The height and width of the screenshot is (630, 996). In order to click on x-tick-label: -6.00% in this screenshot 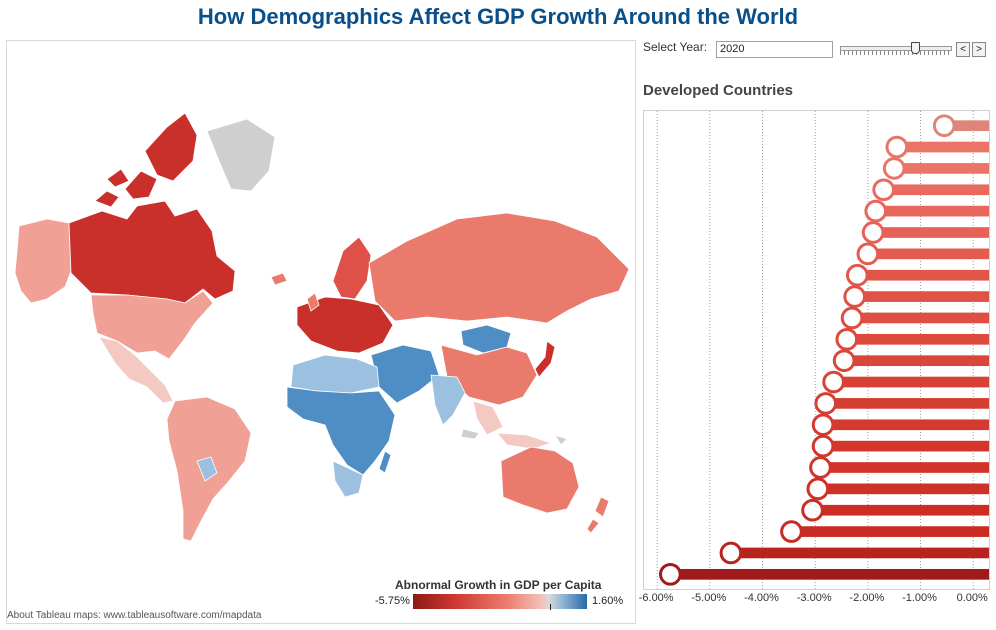, I will do `click(656, 598)`.